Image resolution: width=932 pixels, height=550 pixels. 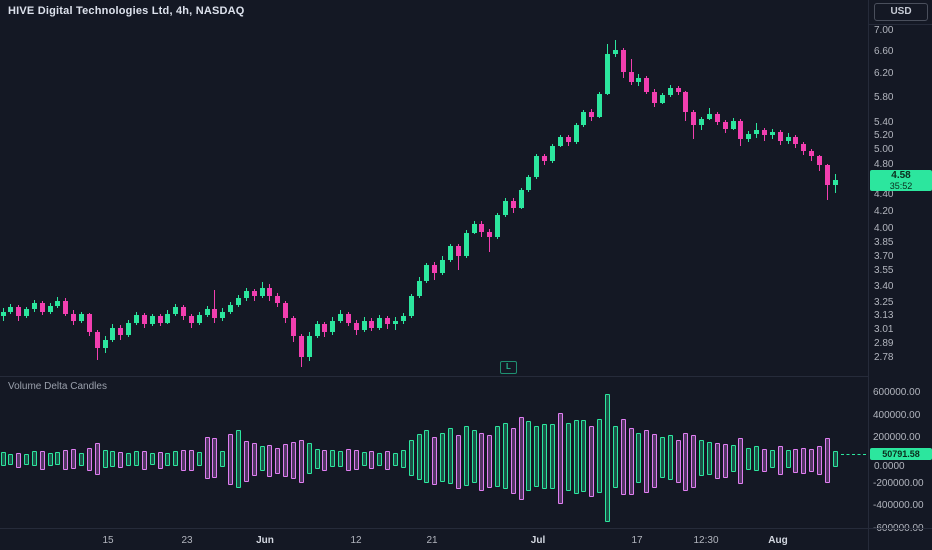 What do you see at coordinates (889, 466) in the screenshot?
I see `volume-zero-label: 0.0000` at bounding box center [889, 466].